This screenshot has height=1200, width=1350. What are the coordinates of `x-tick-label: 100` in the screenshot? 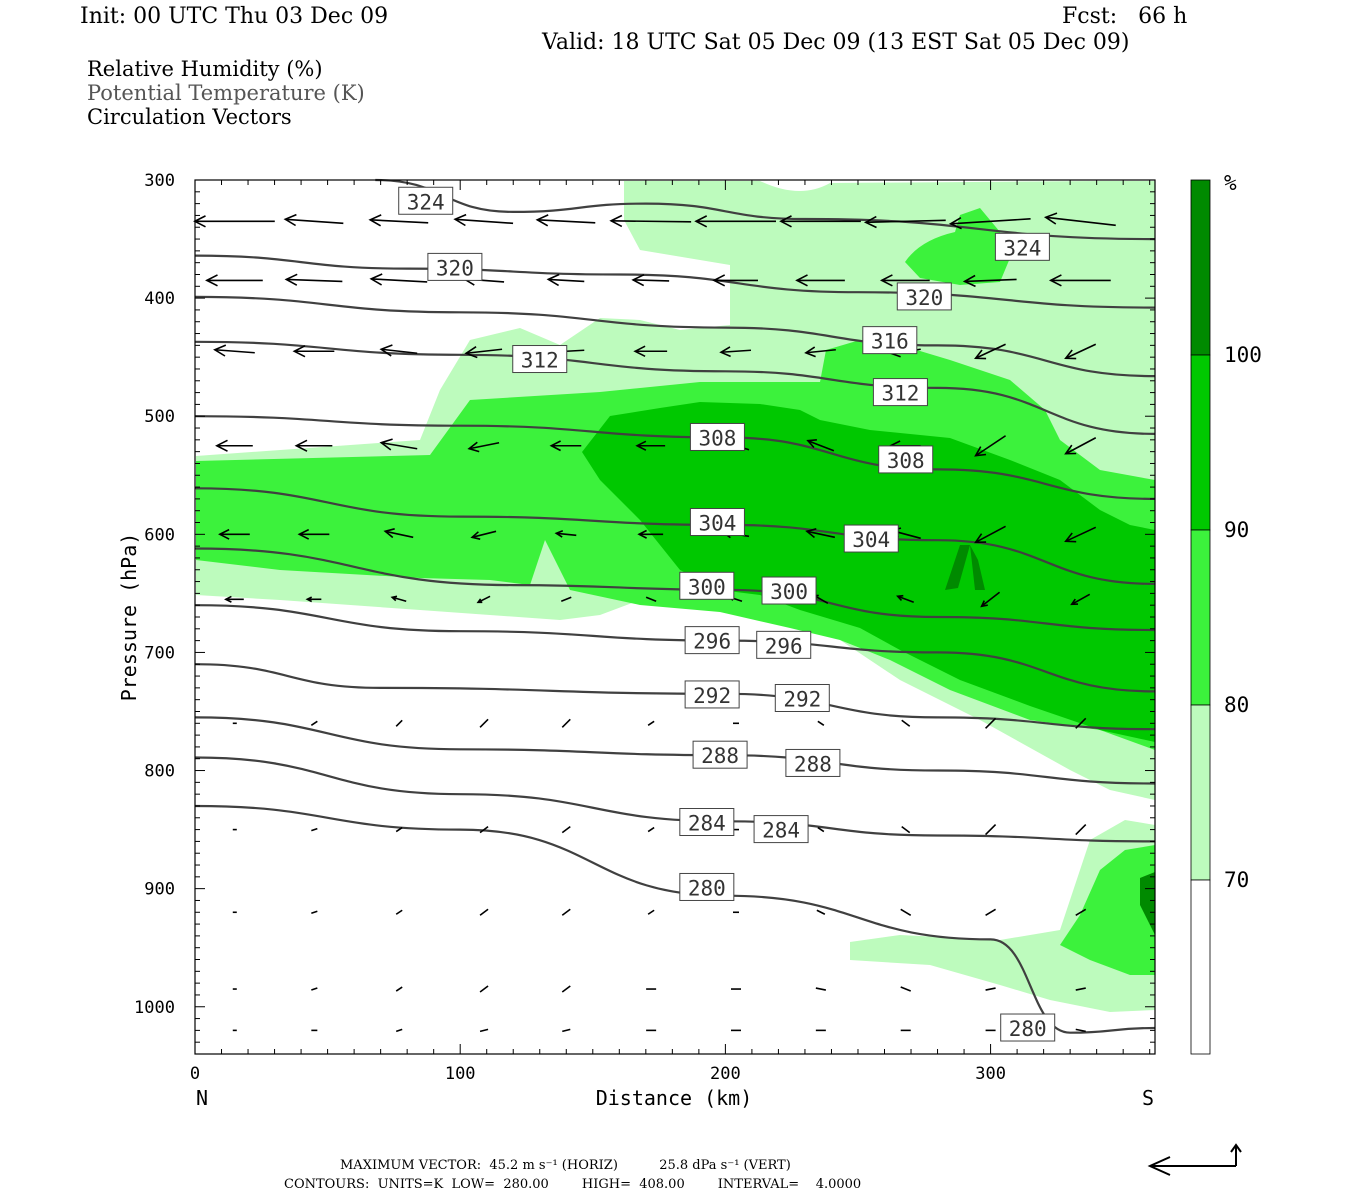 It's located at (460, 1074).